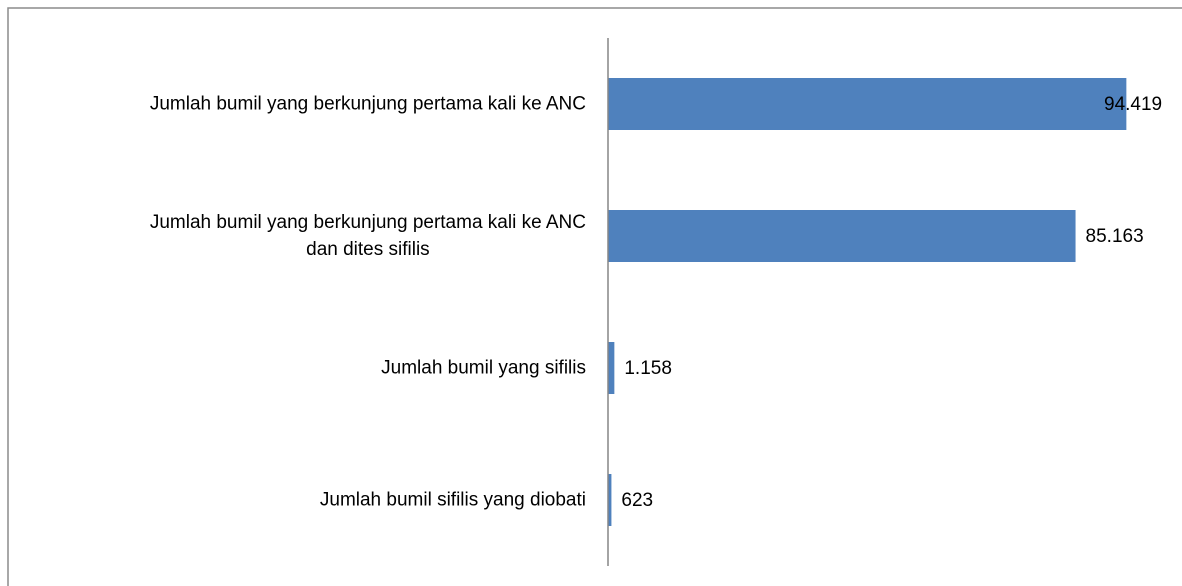 The image size is (1182, 586). What do you see at coordinates (1133, 104) in the screenshot?
I see `data-label: 94.419` at bounding box center [1133, 104].